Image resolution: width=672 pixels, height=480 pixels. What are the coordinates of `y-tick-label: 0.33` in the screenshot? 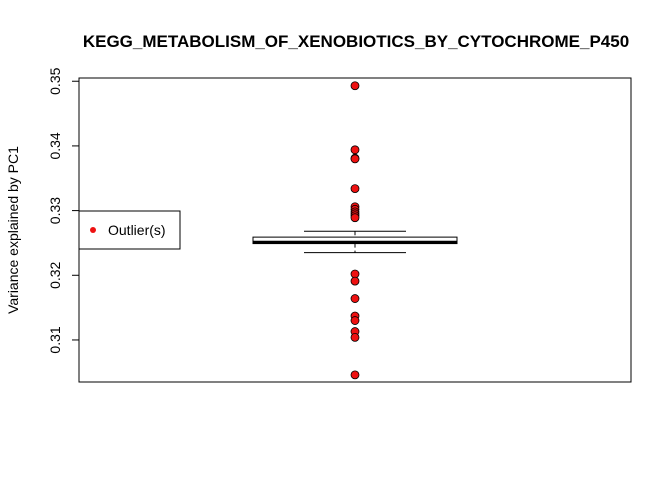 It's located at (55, 210).